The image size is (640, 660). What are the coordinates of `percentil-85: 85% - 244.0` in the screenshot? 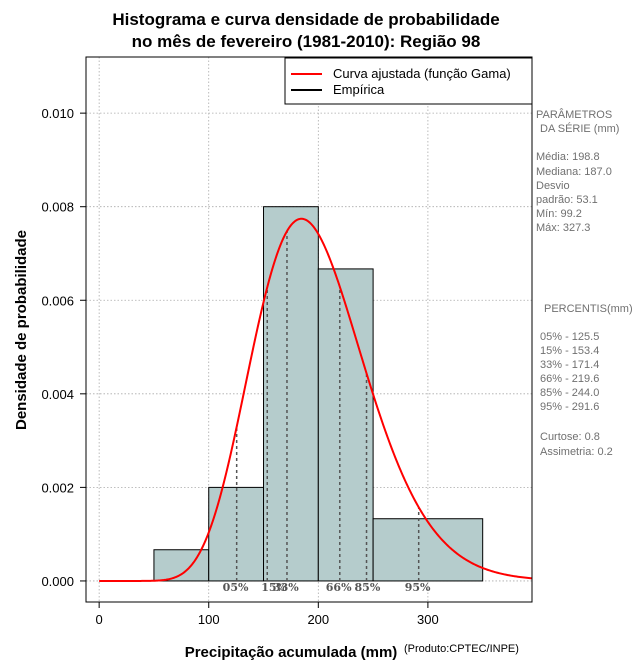 It's located at (569, 393).